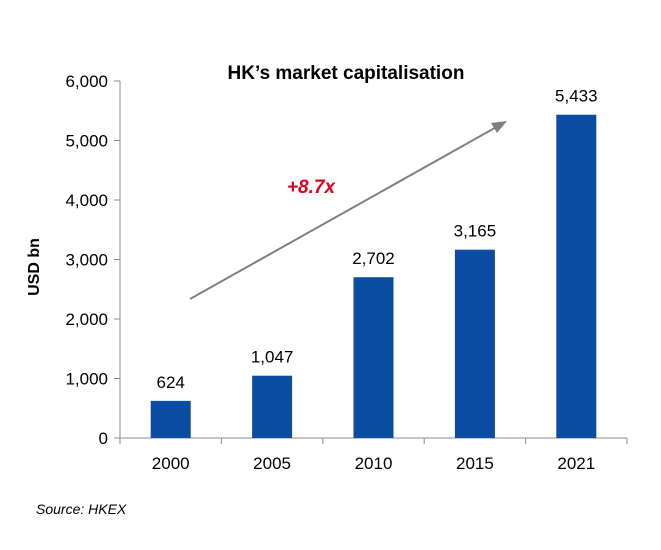  Describe the element at coordinates (272, 357) in the screenshot. I see `data-label-2005: 1,047` at that location.